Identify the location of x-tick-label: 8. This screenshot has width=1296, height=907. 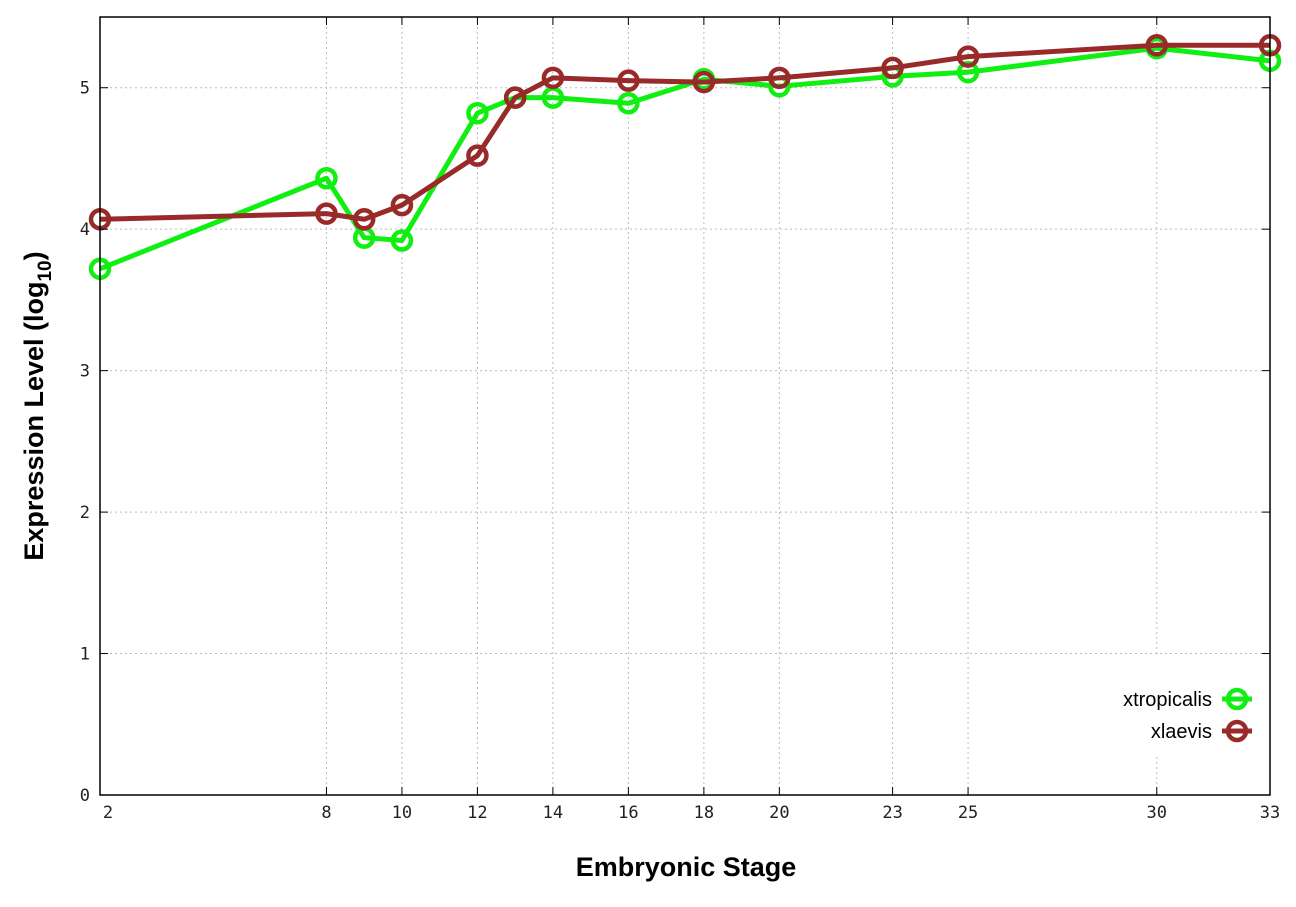
(326, 813).